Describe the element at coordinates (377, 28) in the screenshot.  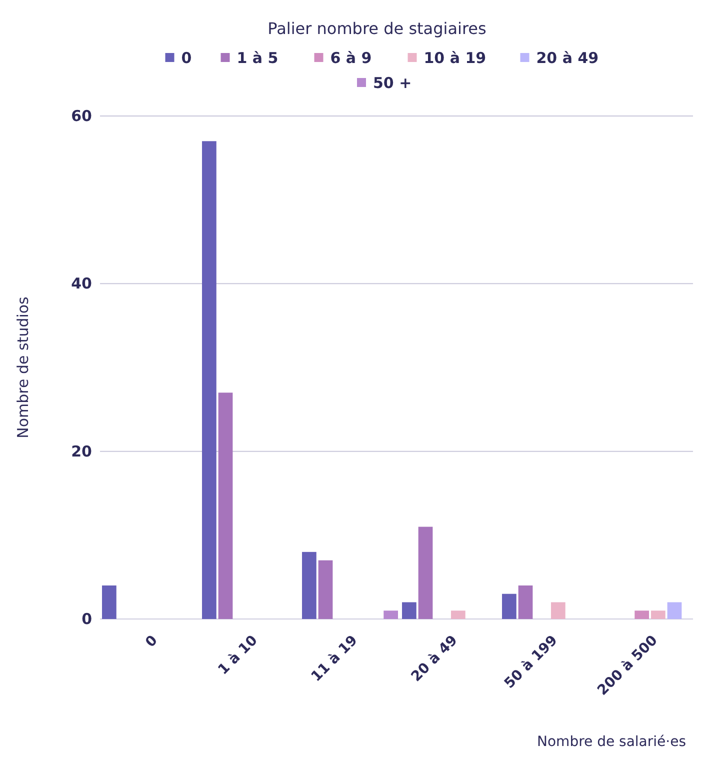
I see `legend-title: Palier nombre de stagiaires` at that location.